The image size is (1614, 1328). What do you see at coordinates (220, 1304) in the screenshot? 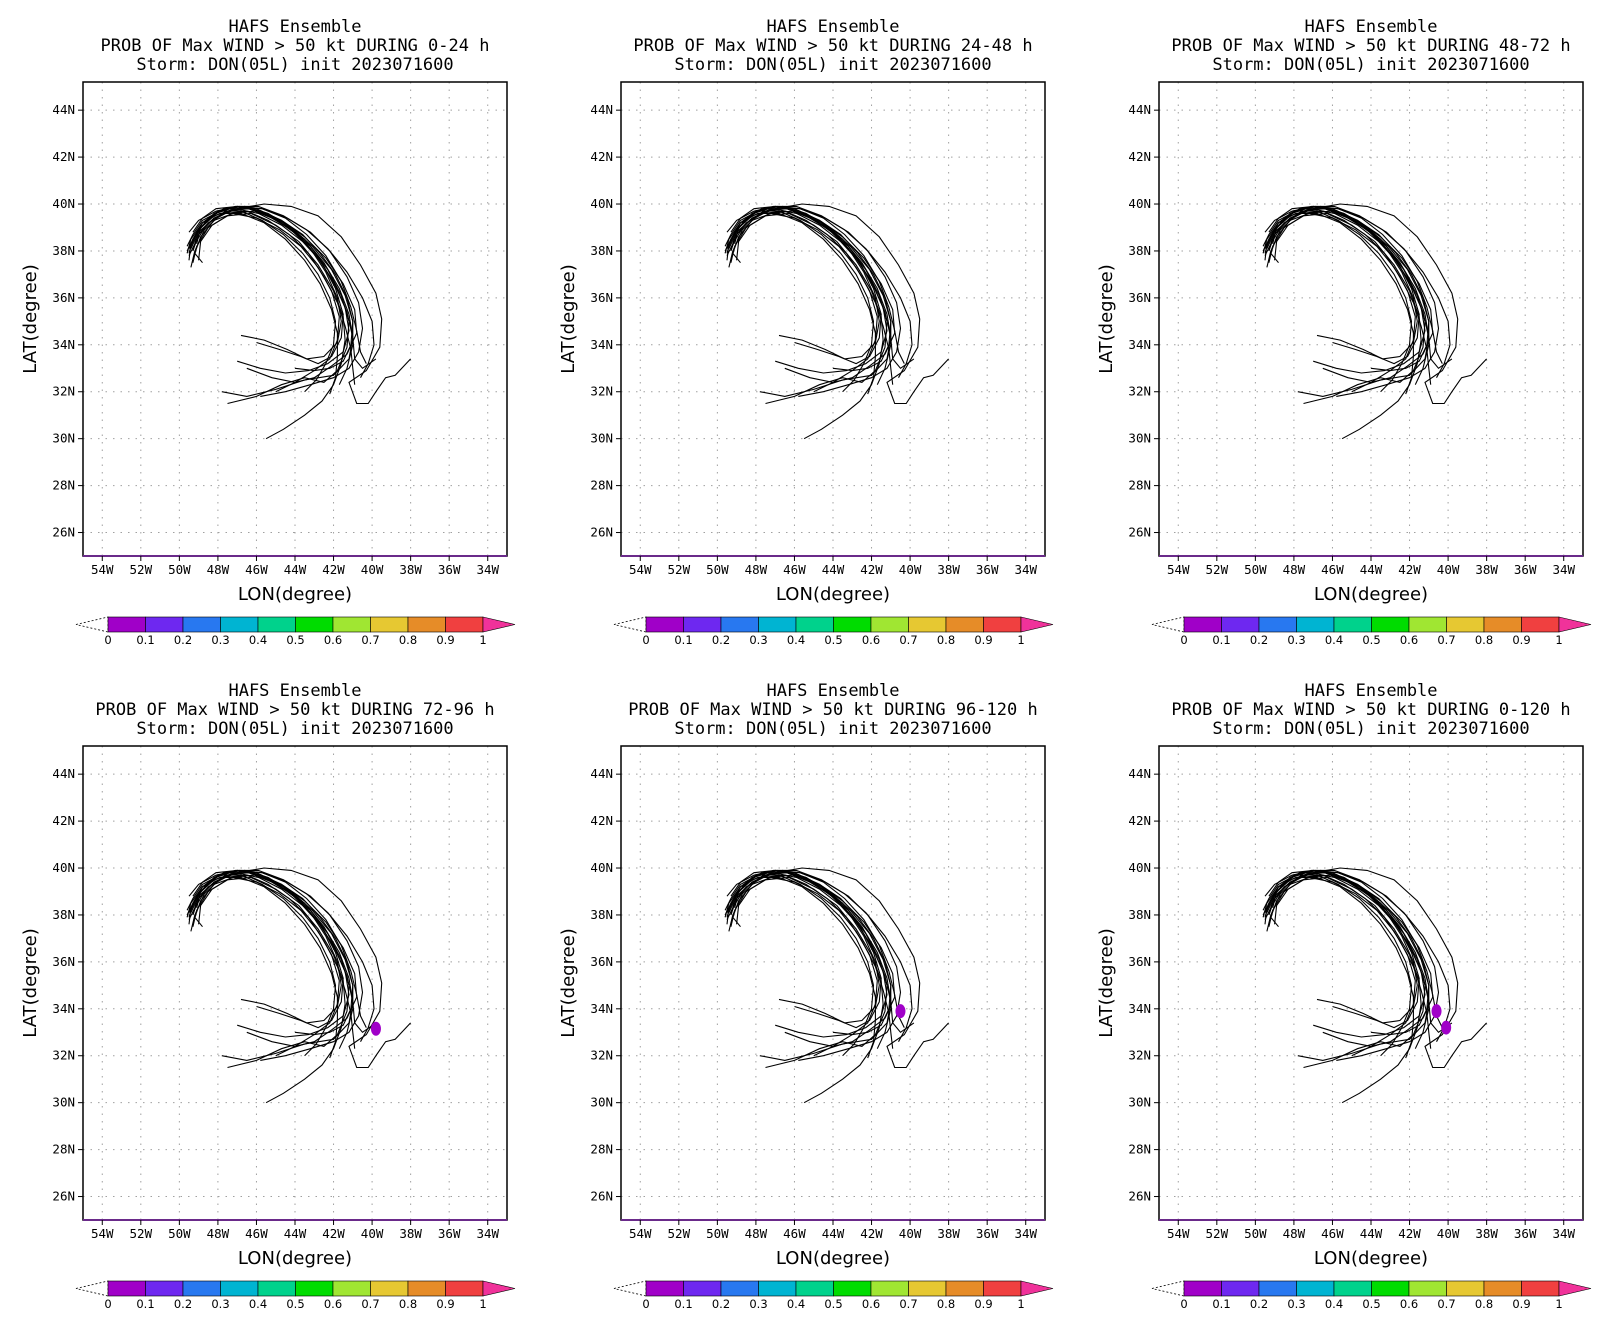
I see `colorbar-tick-label: 0.3` at bounding box center [220, 1304].